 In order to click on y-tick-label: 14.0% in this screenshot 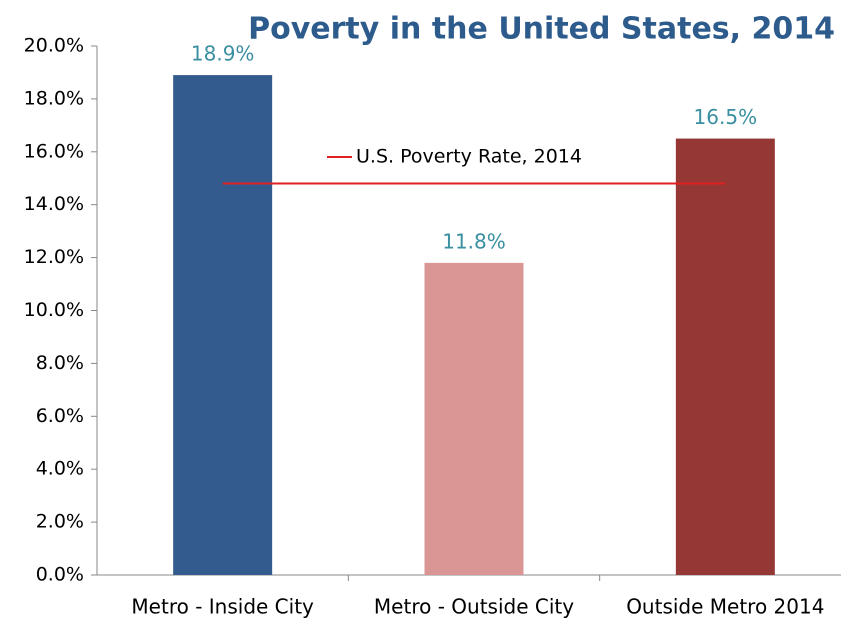, I will do `click(54, 204)`.